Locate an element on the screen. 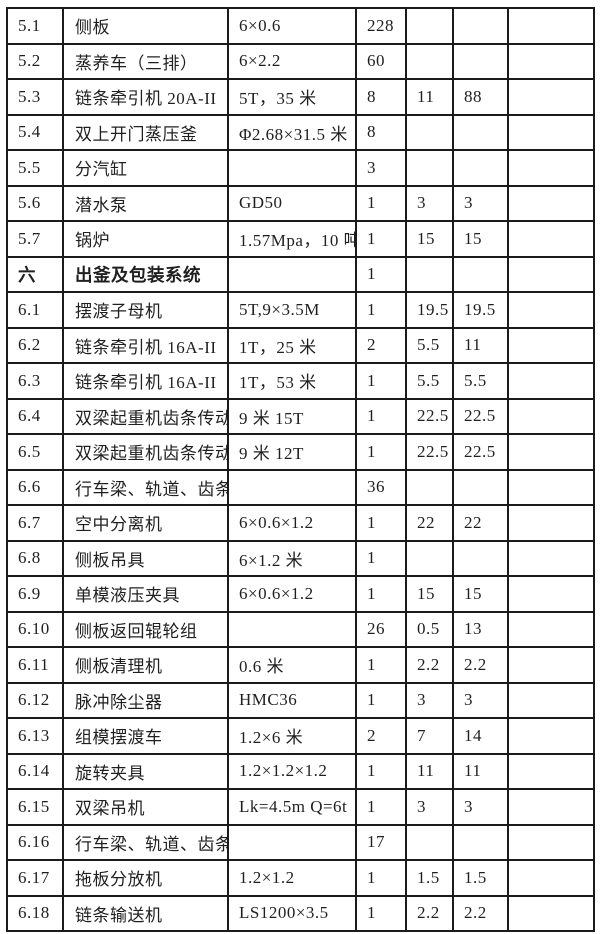  table-row: 6.16 行车梁、轨道、齿条 17 is located at coordinates (300, 842).